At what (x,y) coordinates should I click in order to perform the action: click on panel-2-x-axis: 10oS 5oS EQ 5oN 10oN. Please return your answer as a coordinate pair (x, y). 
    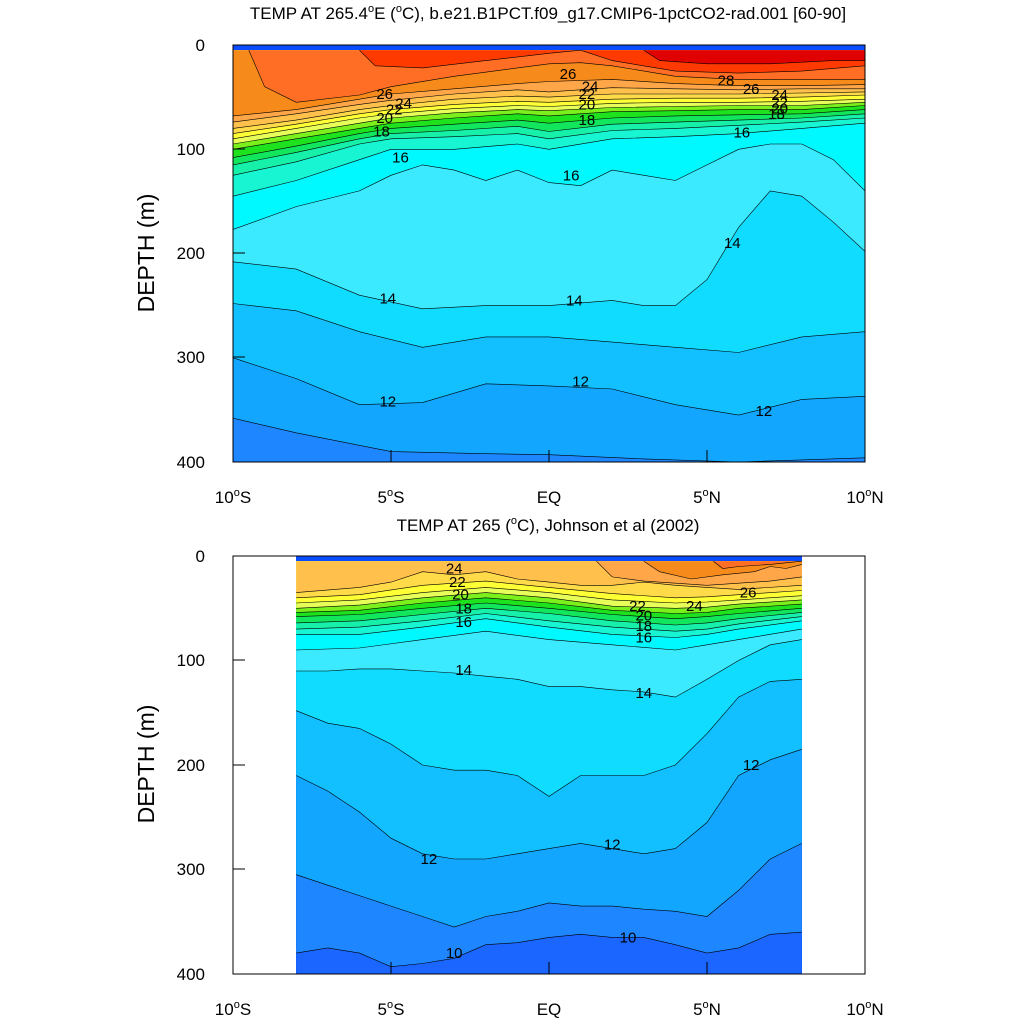
    Looking at the image, I should click on (549, 990).